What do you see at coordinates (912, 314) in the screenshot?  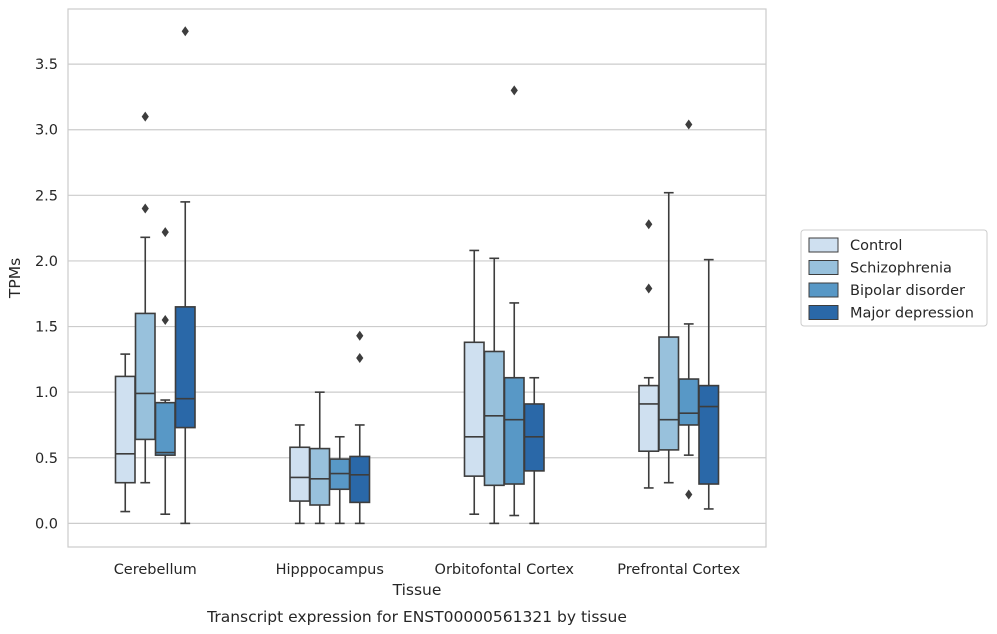 I see `legend-label: Major depression` at bounding box center [912, 314].